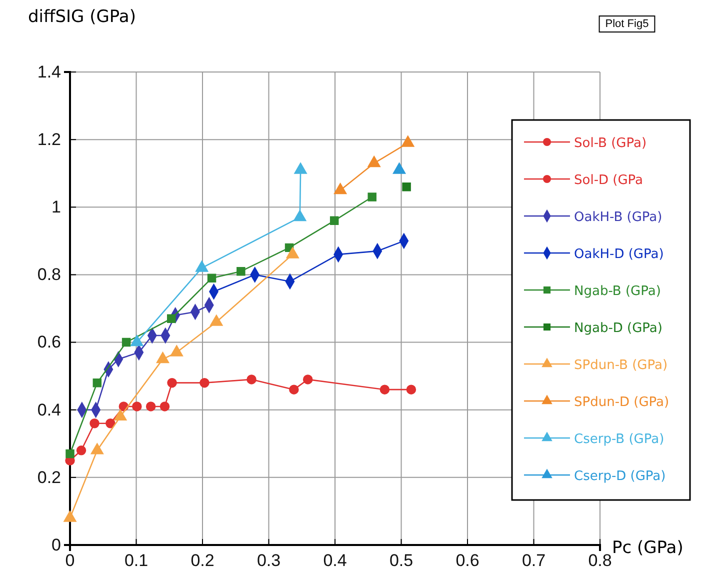 The image size is (726, 582). Describe the element at coordinates (56, 544) in the screenshot. I see `y-tick-label: 0` at that location.